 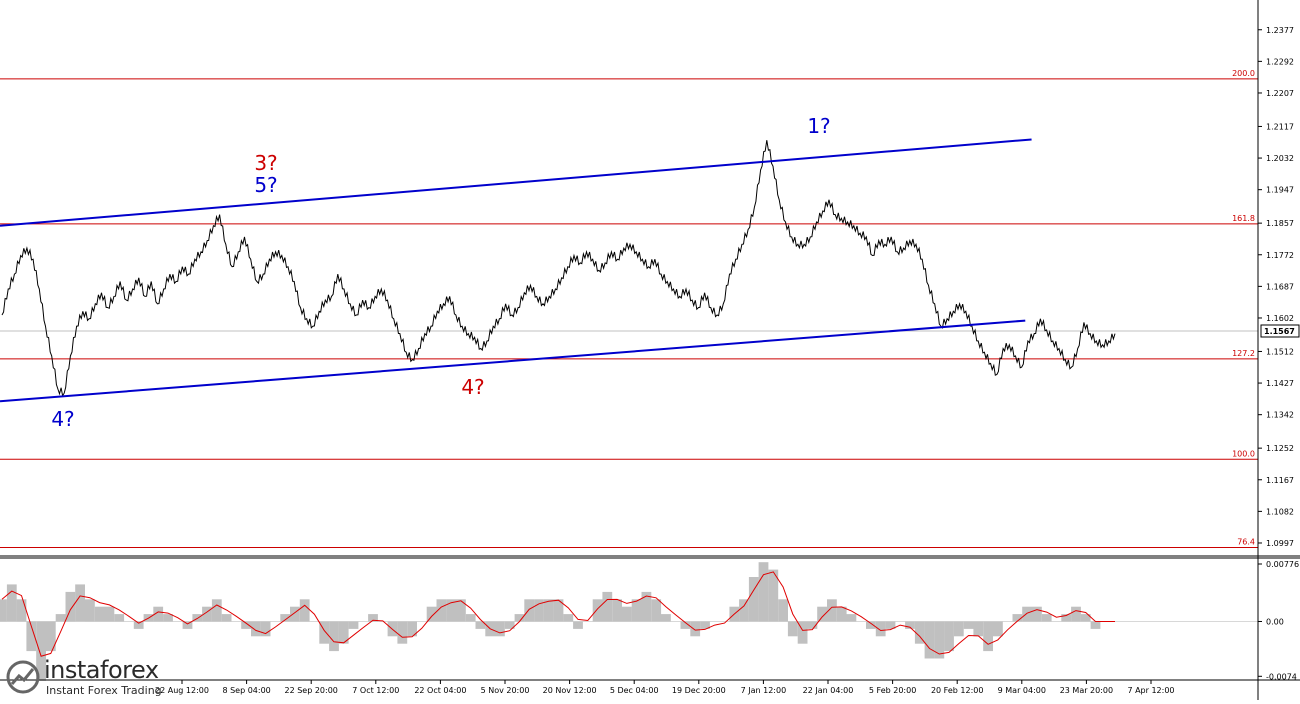 What do you see at coordinates (101, 670) in the screenshot?
I see `logo-name: instaforex` at bounding box center [101, 670].